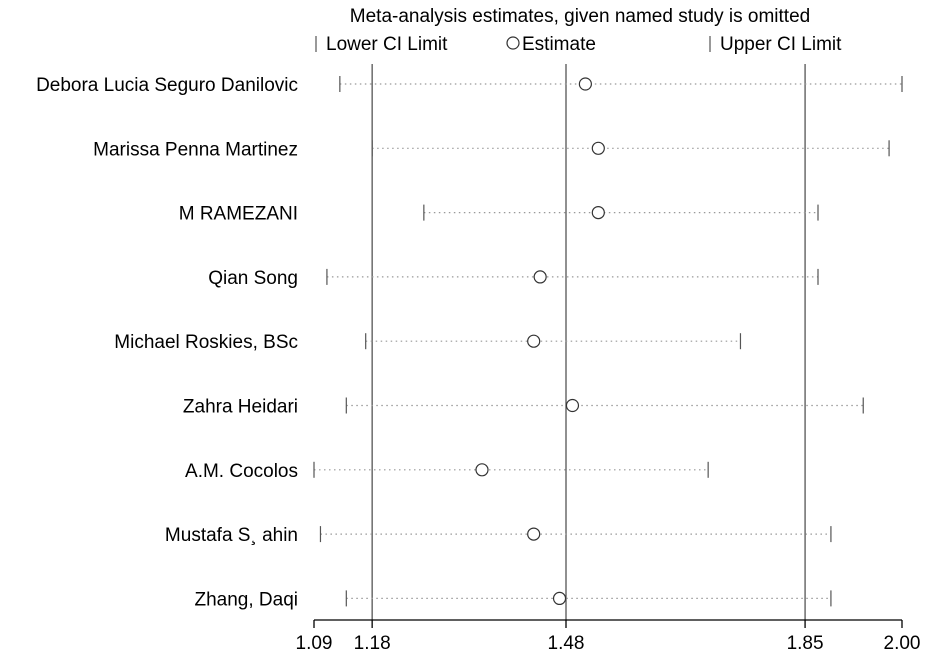  I want to click on study-label: Mustafa S¸ ahin, so click(231, 535).